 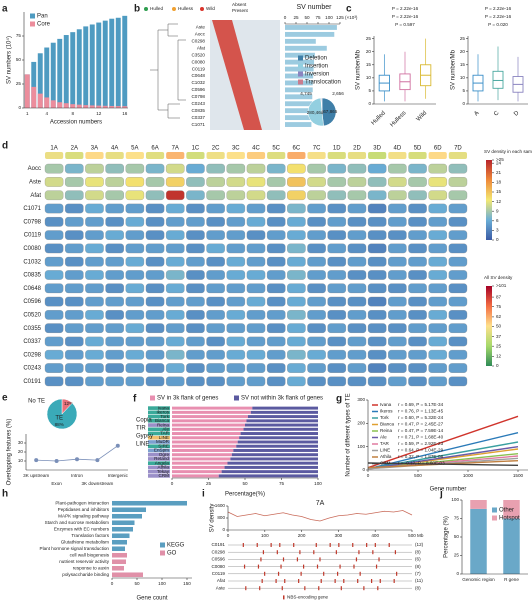 I want to click on x-tick-label: Hulless, so click(x=398, y=119).